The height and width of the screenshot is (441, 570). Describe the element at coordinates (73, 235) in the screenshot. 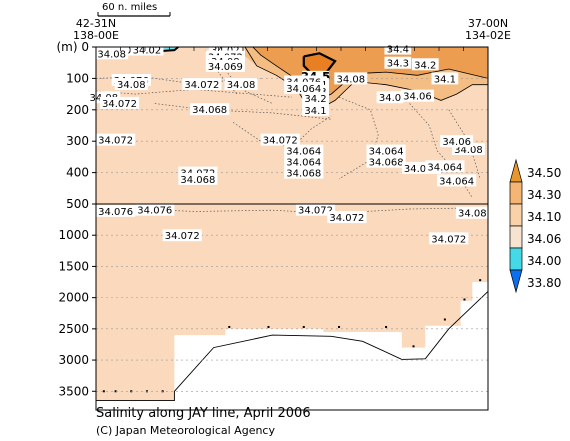

I see `y-tick-label: 1000` at that location.